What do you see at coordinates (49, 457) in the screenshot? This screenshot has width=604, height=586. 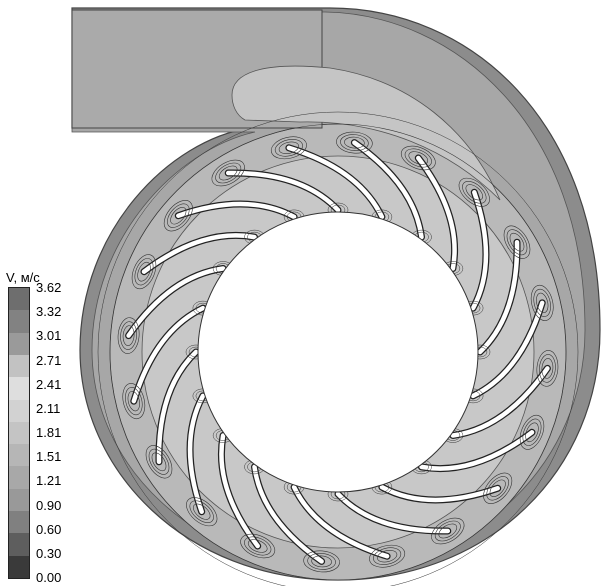 I see `legend-tick-label: 1.51` at bounding box center [49, 457].